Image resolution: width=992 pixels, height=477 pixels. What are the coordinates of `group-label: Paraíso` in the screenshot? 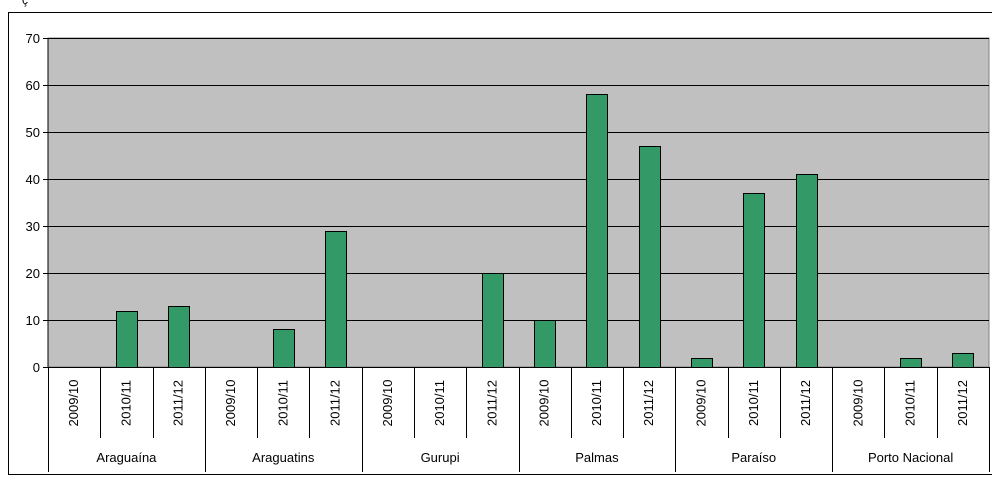 It's located at (753, 457).